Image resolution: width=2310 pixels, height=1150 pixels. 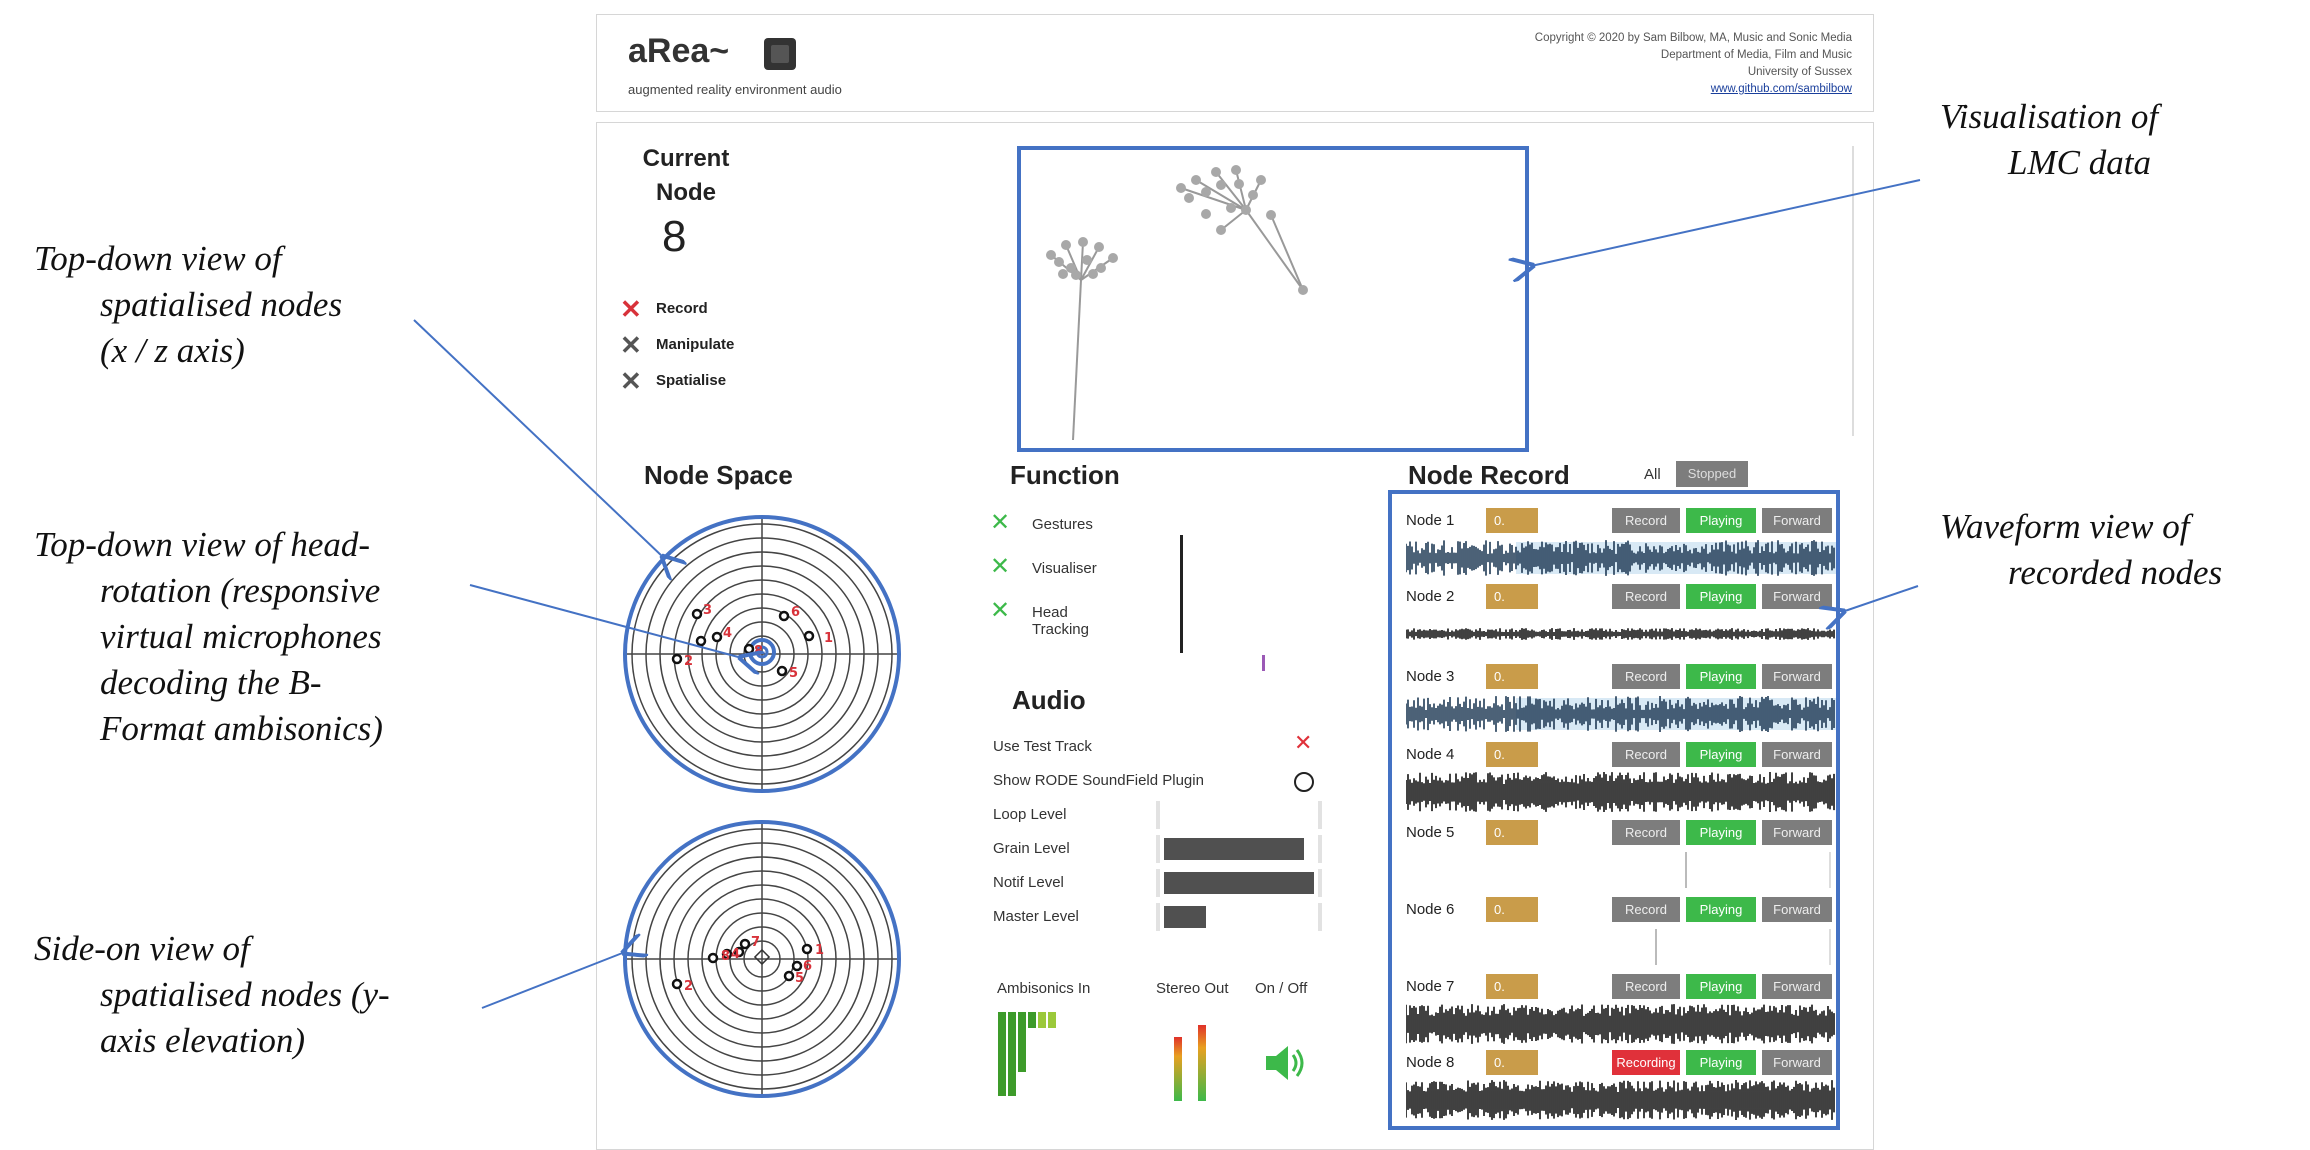 I want to click on node-label-topdown: 6, so click(x=795, y=612).